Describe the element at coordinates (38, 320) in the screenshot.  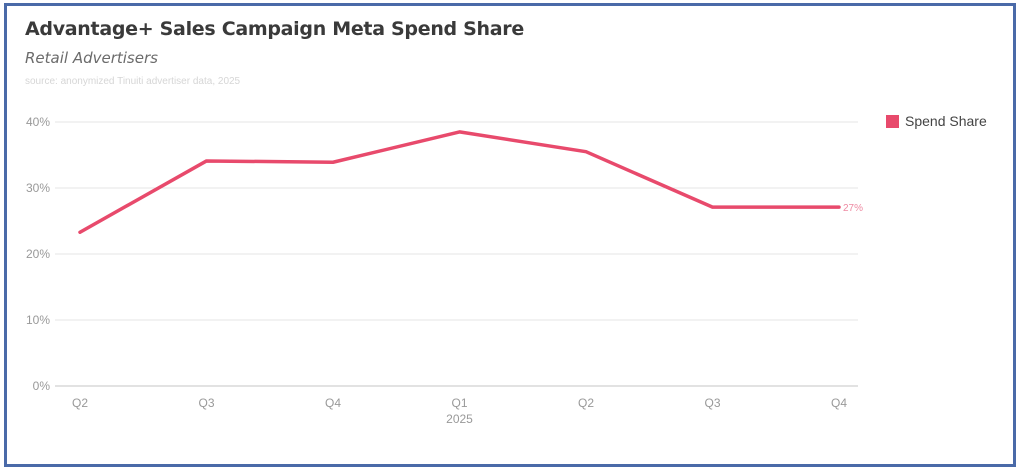
I see `y-tick-label: 10%` at that location.